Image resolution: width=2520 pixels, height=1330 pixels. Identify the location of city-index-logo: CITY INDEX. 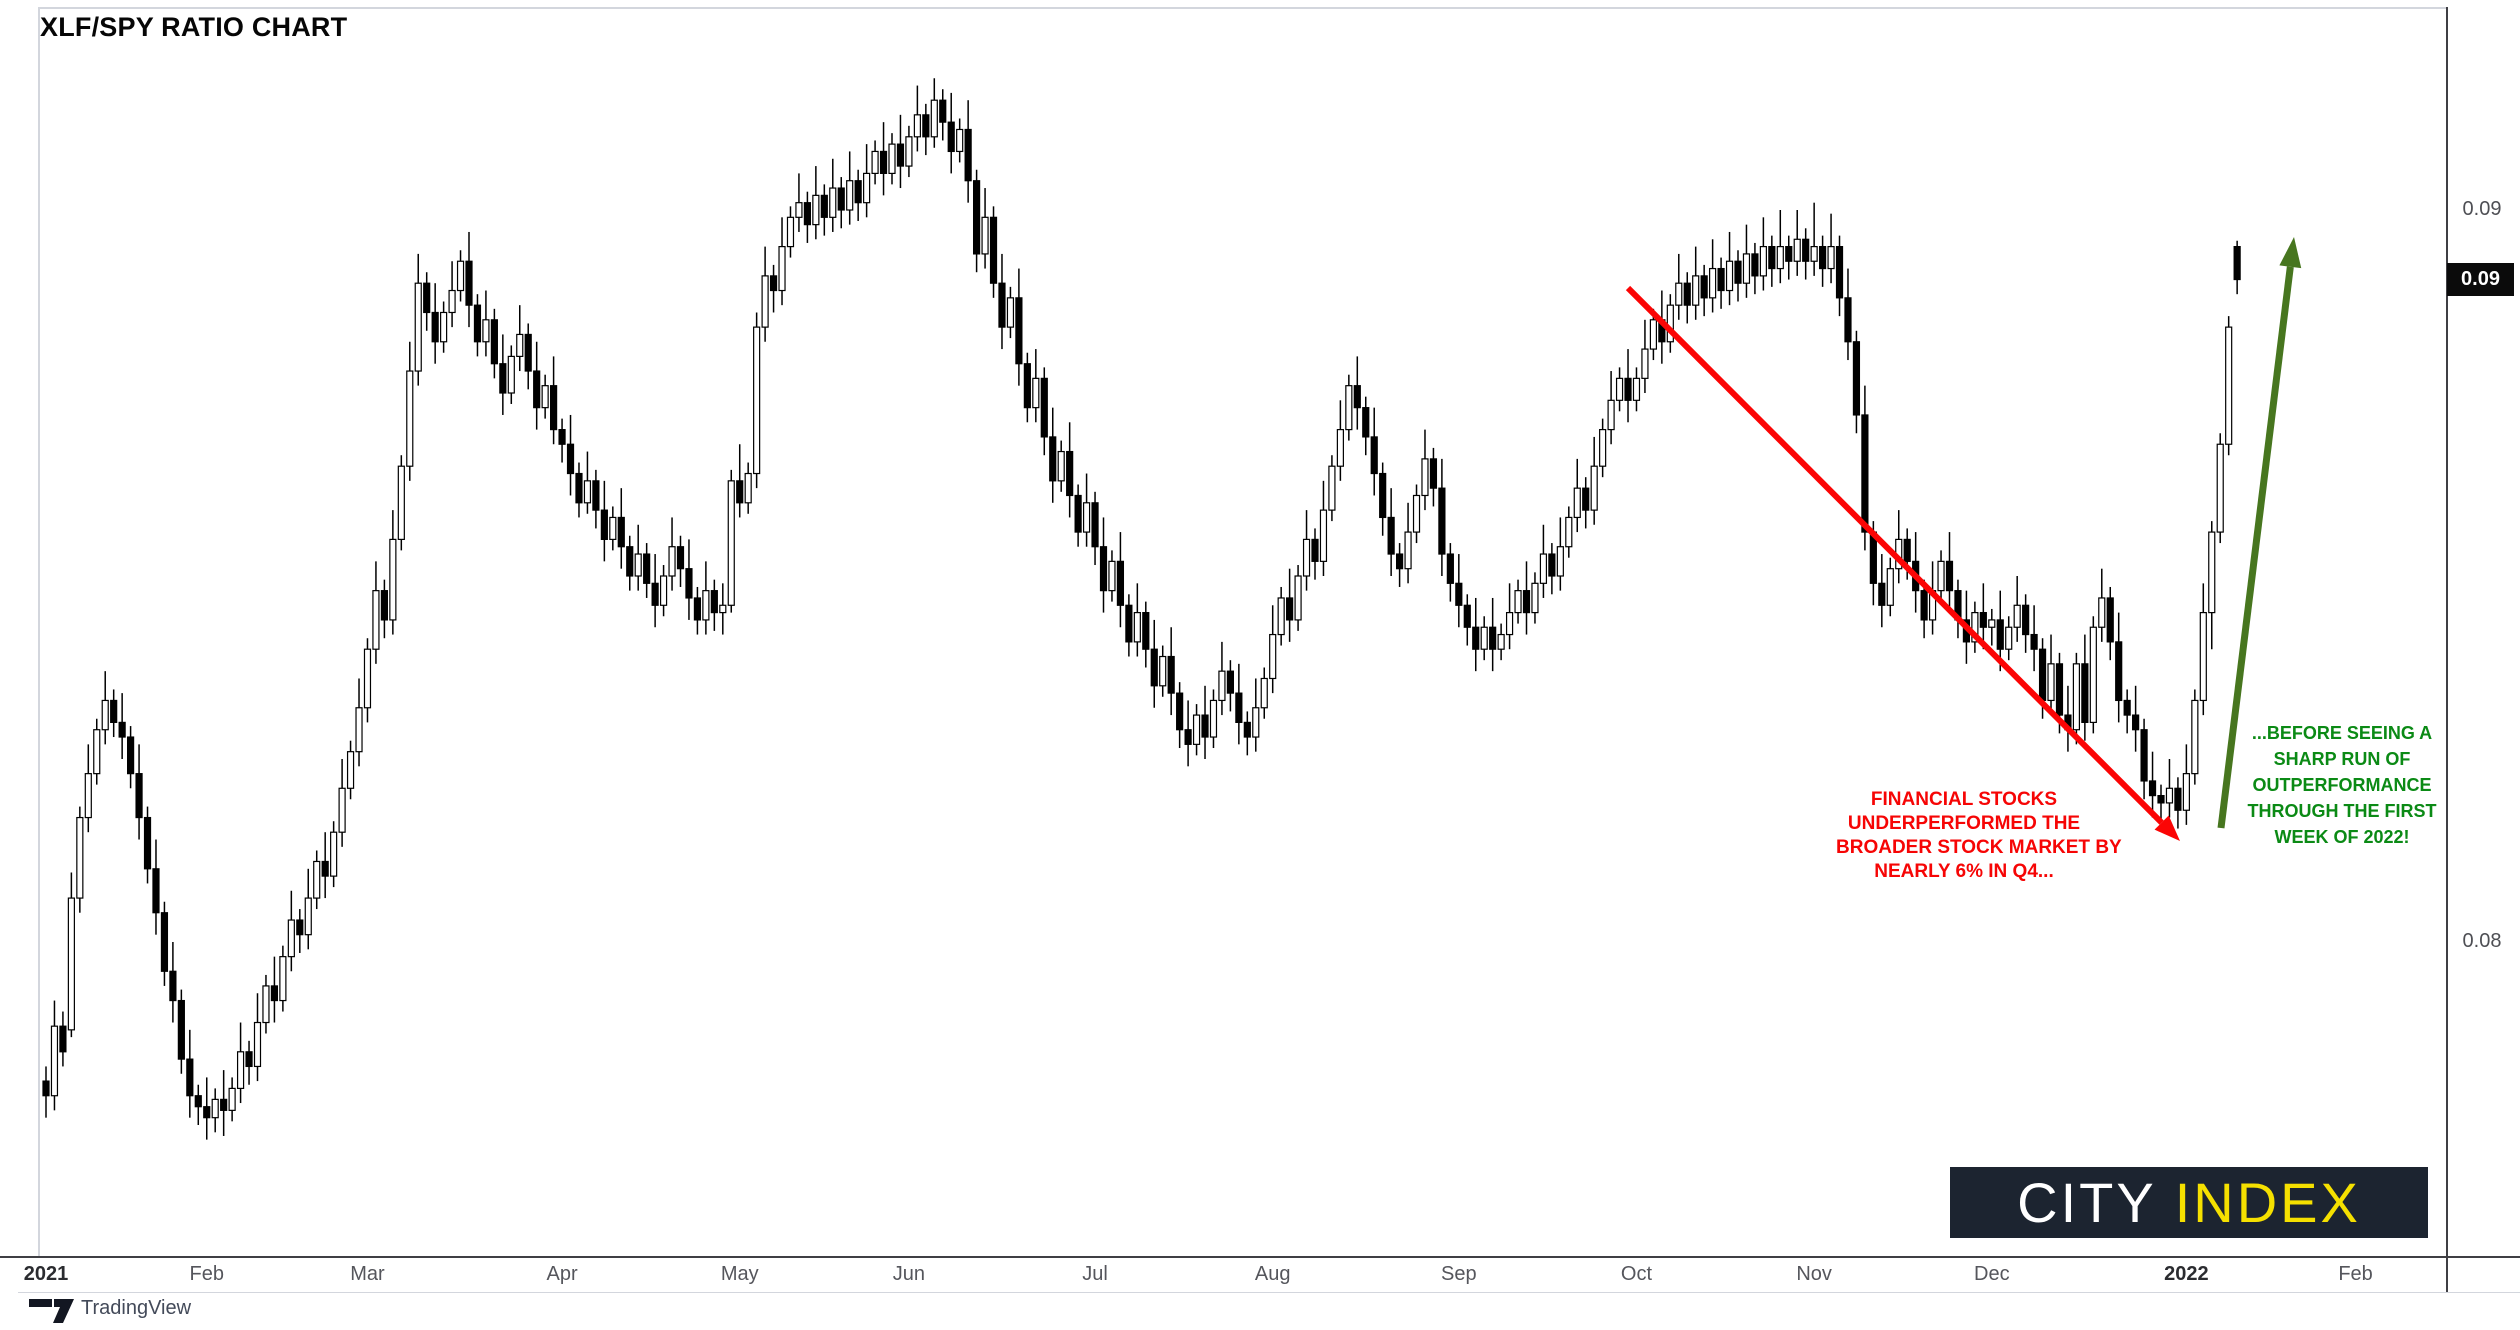
(2189, 1202).